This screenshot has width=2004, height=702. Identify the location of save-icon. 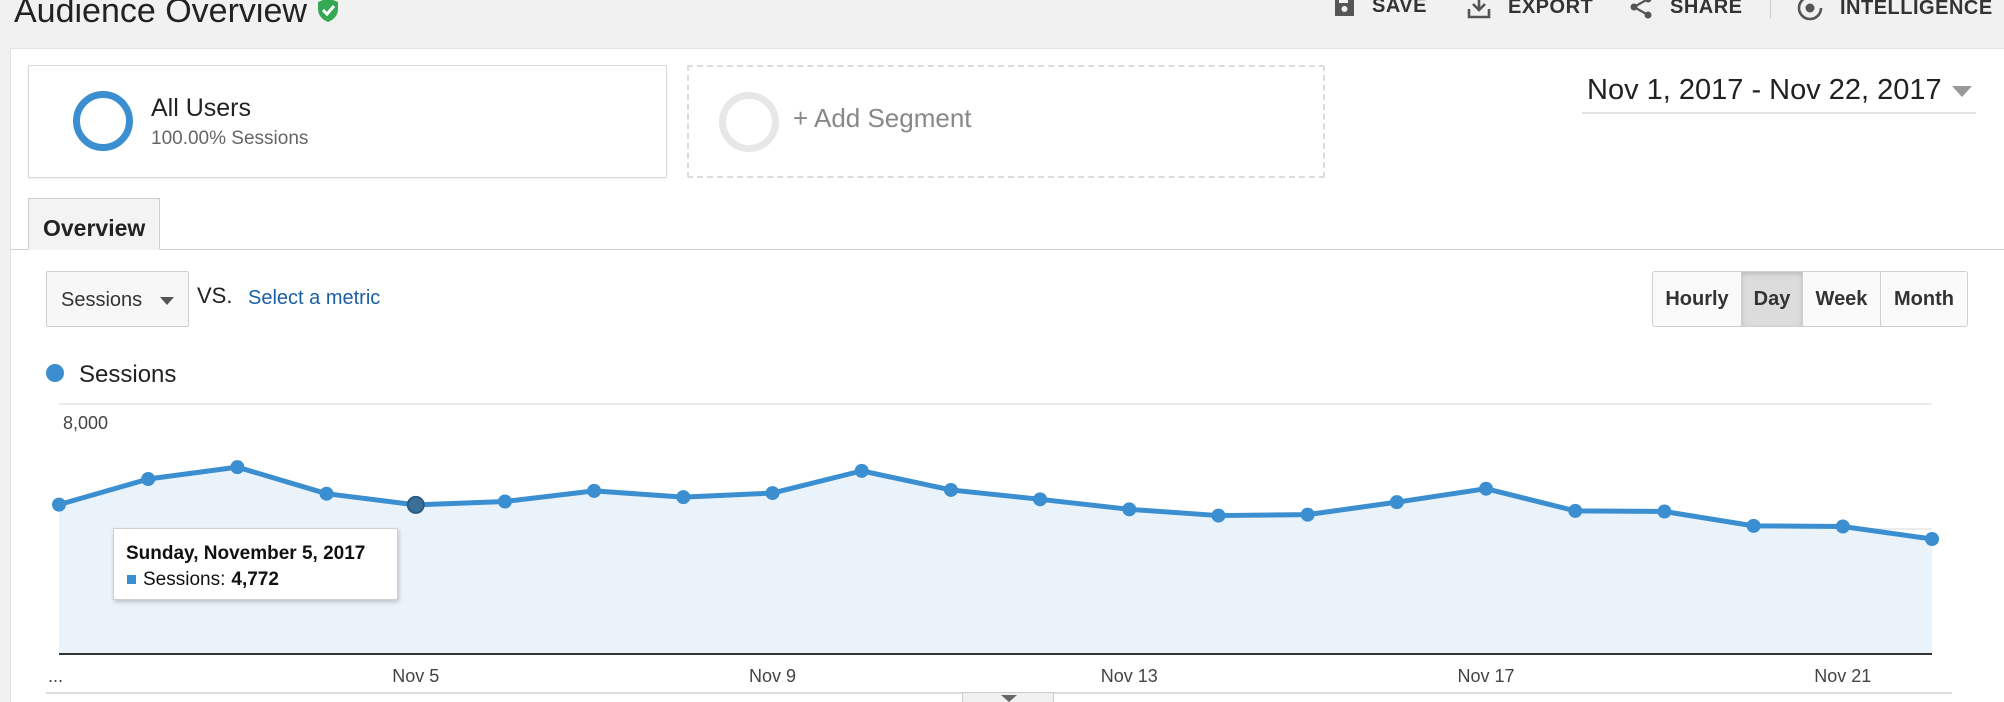
(1344, 8).